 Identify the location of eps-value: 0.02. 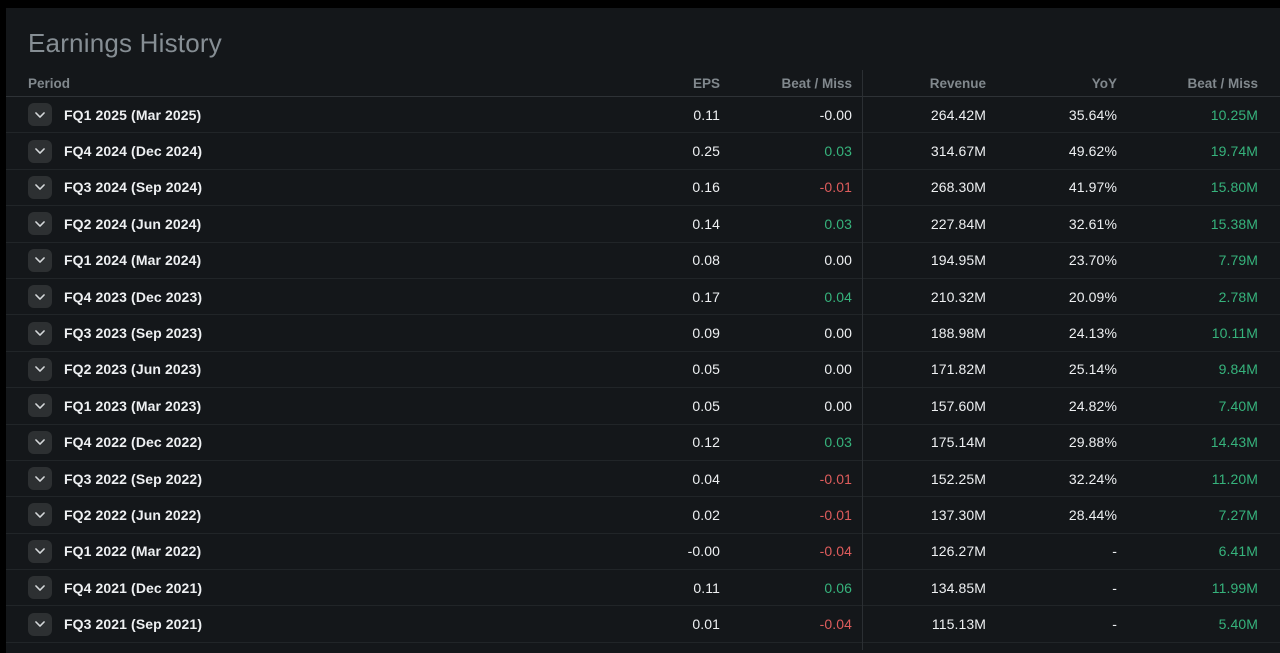
(706, 514).